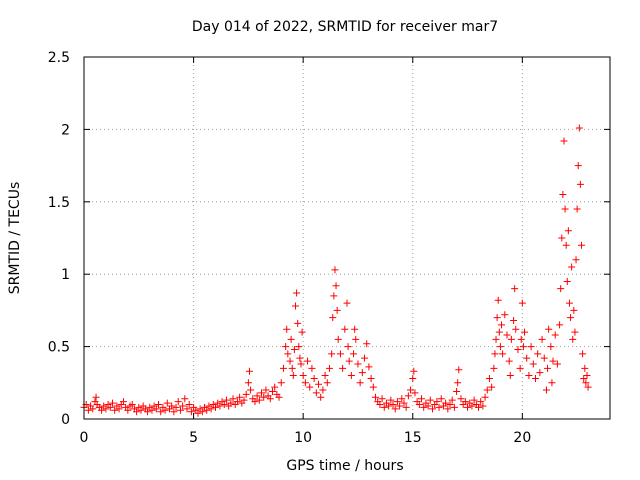 The image size is (640, 480). What do you see at coordinates (344, 466) in the screenshot?
I see `x-axis-label: GPS time / hours` at bounding box center [344, 466].